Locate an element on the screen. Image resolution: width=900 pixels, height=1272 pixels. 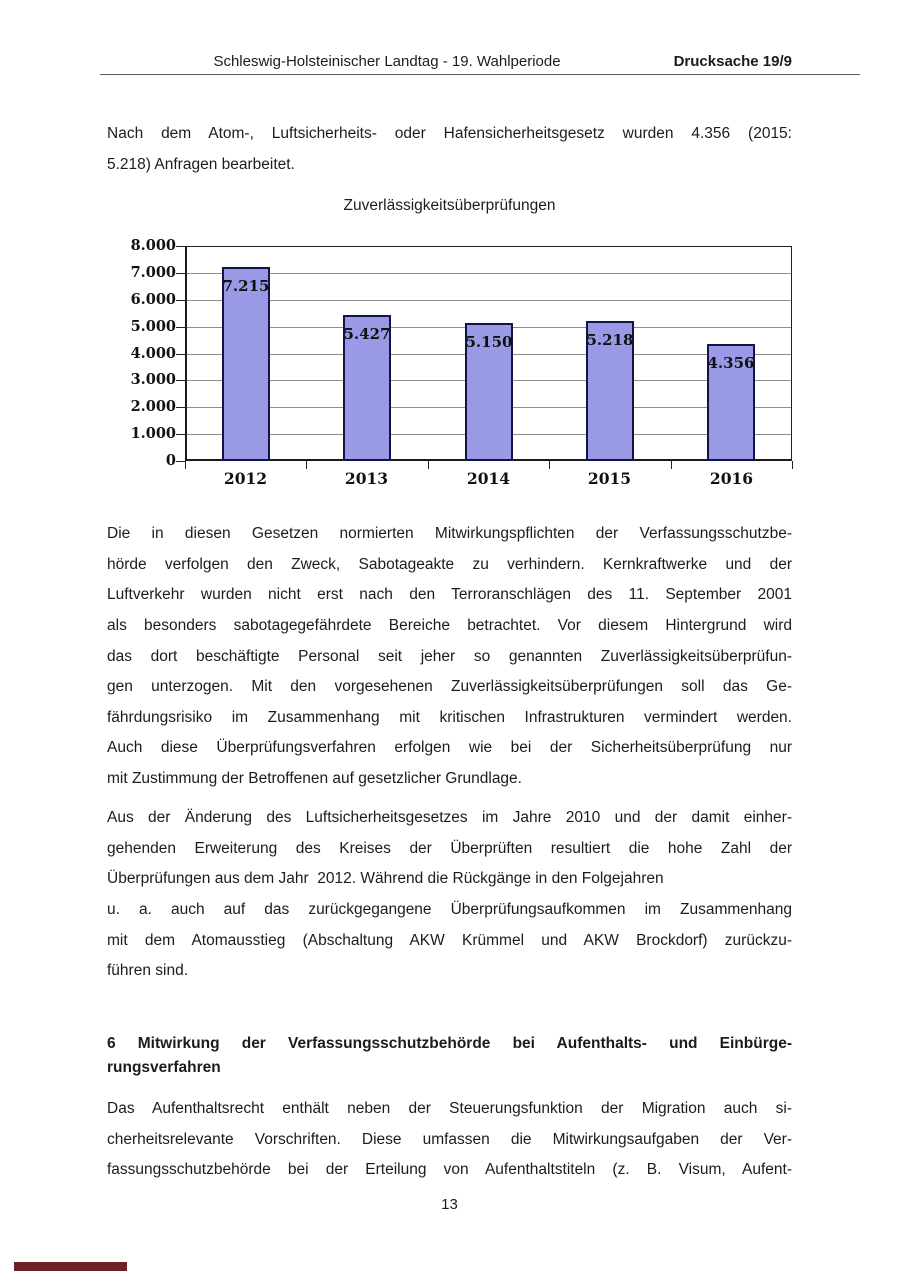
bar-2016 is located at coordinates (731, 402).